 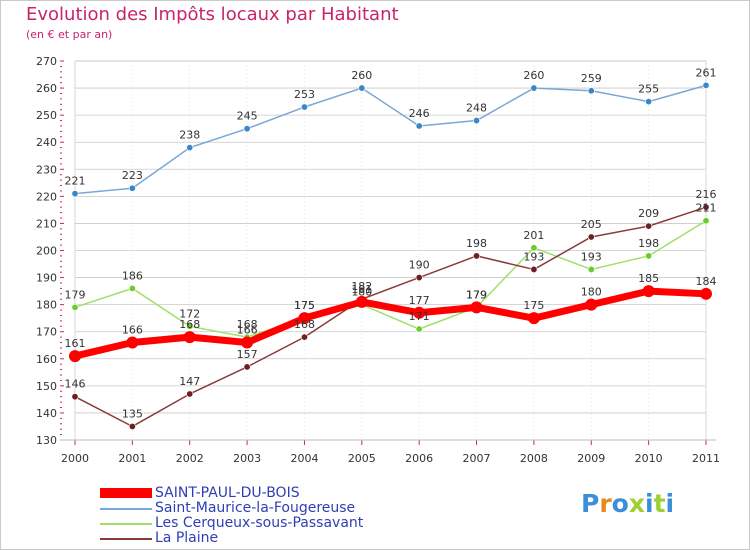 What do you see at coordinates (620, 503) in the screenshot?
I see `logo-letter: o` at bounding box center [620, 503].